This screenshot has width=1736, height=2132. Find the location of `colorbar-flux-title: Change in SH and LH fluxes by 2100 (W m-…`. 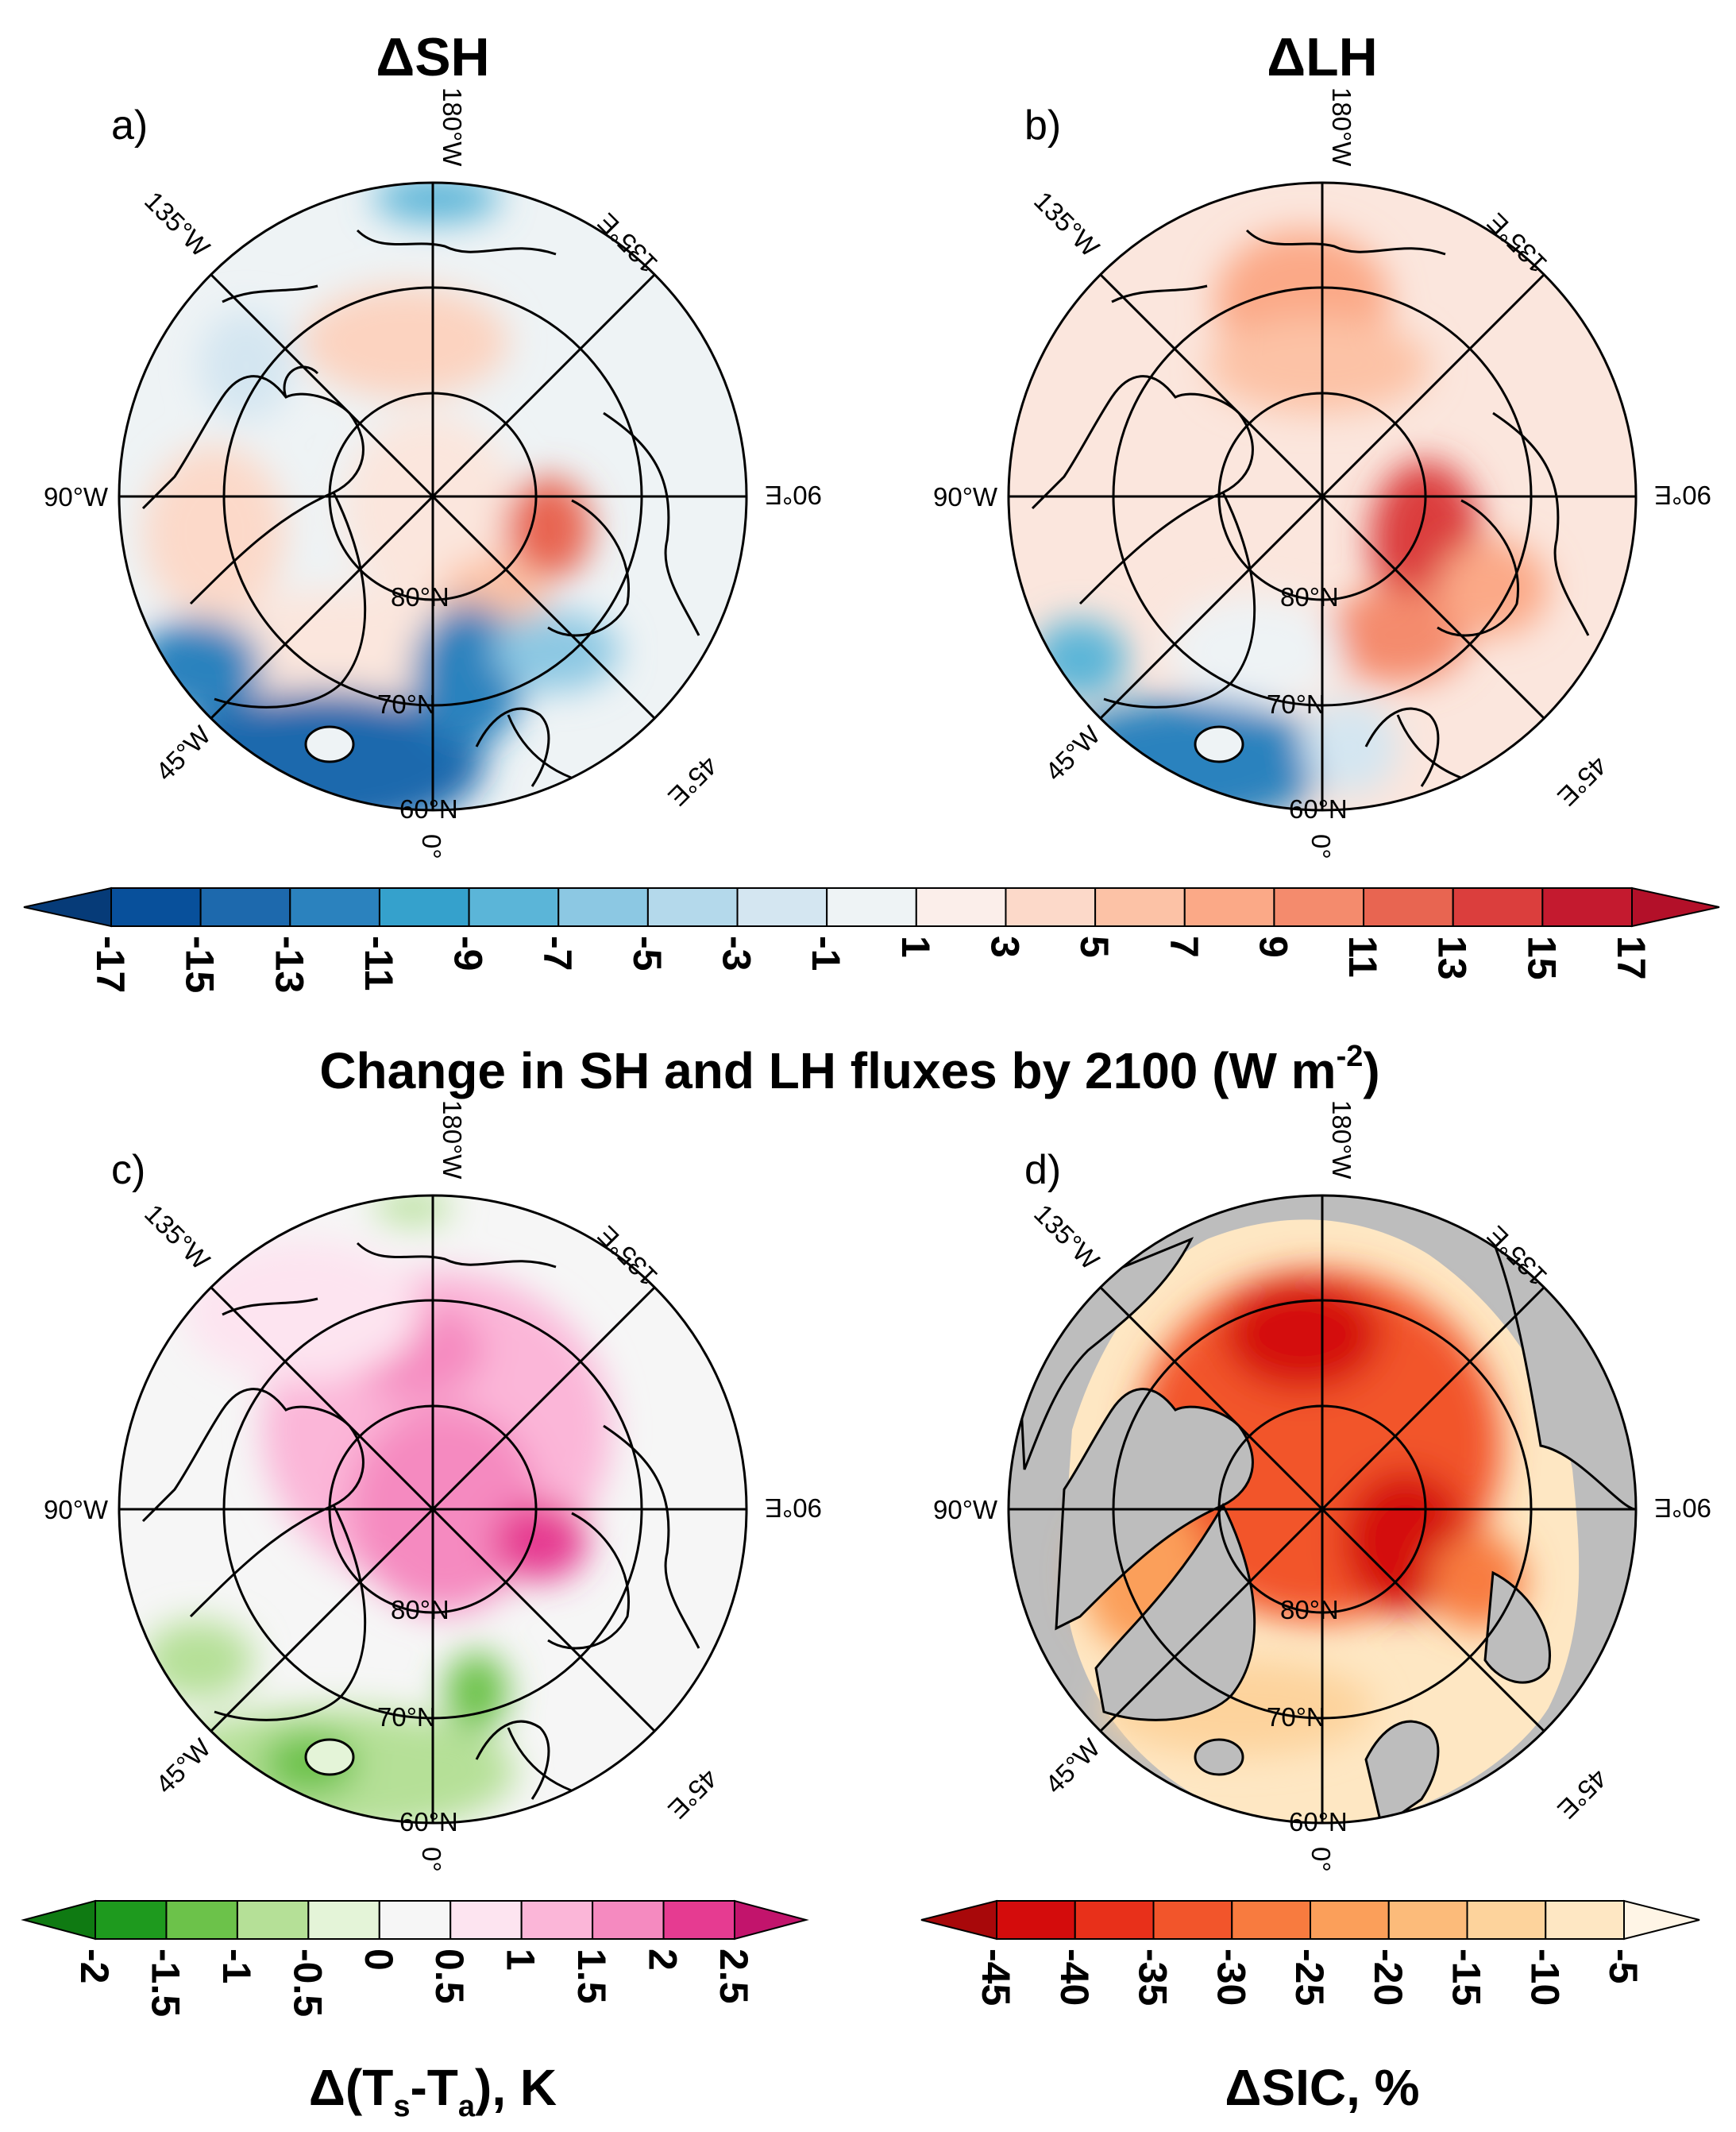

colorbar-flux-title: Change in SH and LH fluxes by 2100 (W m-… is located at coordinates (849, 1069).